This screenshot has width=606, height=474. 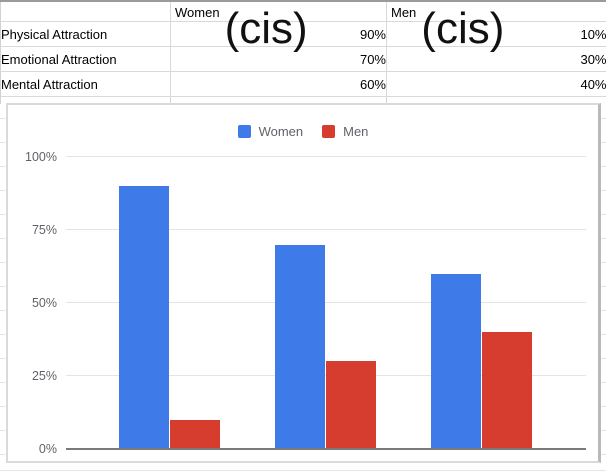 What do you see at coordinates (496, 59) in the screenshot?
I see `men-value-cell: 30%` at bounding box center [496, 59].